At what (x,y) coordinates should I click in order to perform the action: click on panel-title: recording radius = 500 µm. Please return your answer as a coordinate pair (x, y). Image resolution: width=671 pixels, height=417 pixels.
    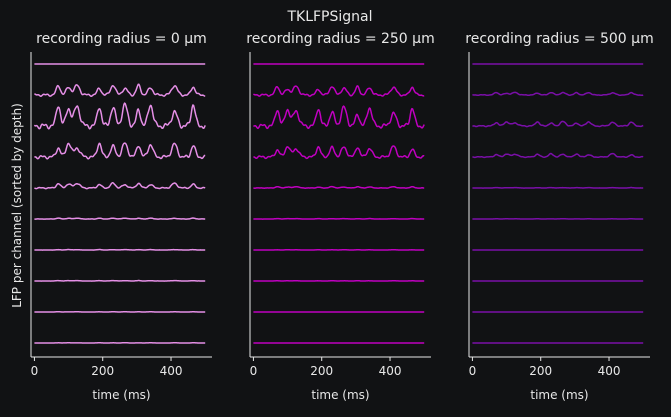
    Looking at the image, I should click on (559, 39).